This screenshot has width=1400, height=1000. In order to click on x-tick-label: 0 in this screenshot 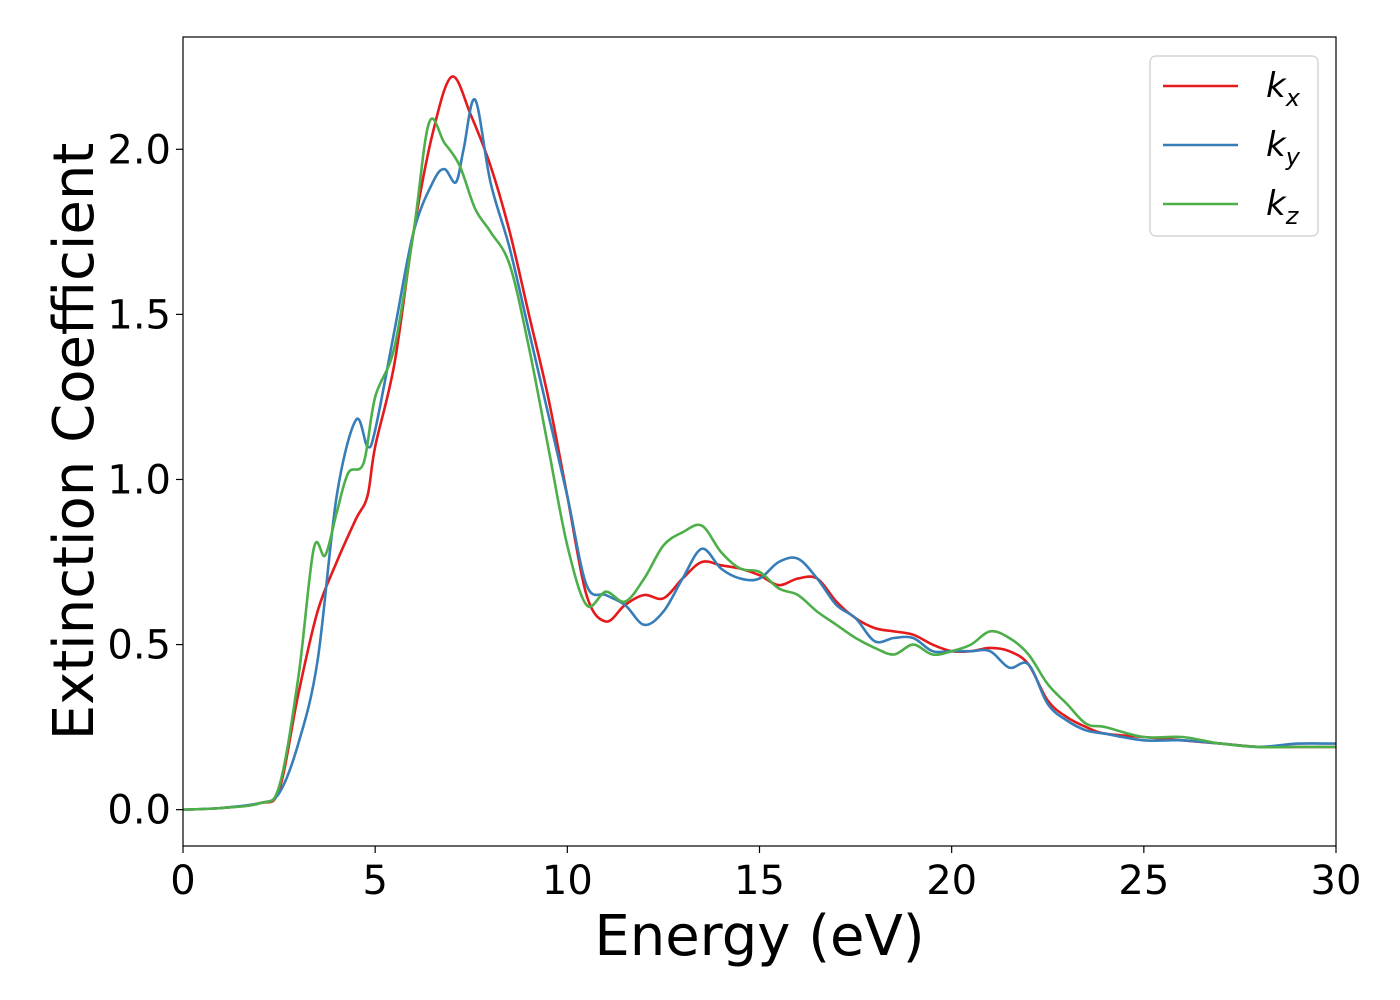, I will do `click(182, 881)`.